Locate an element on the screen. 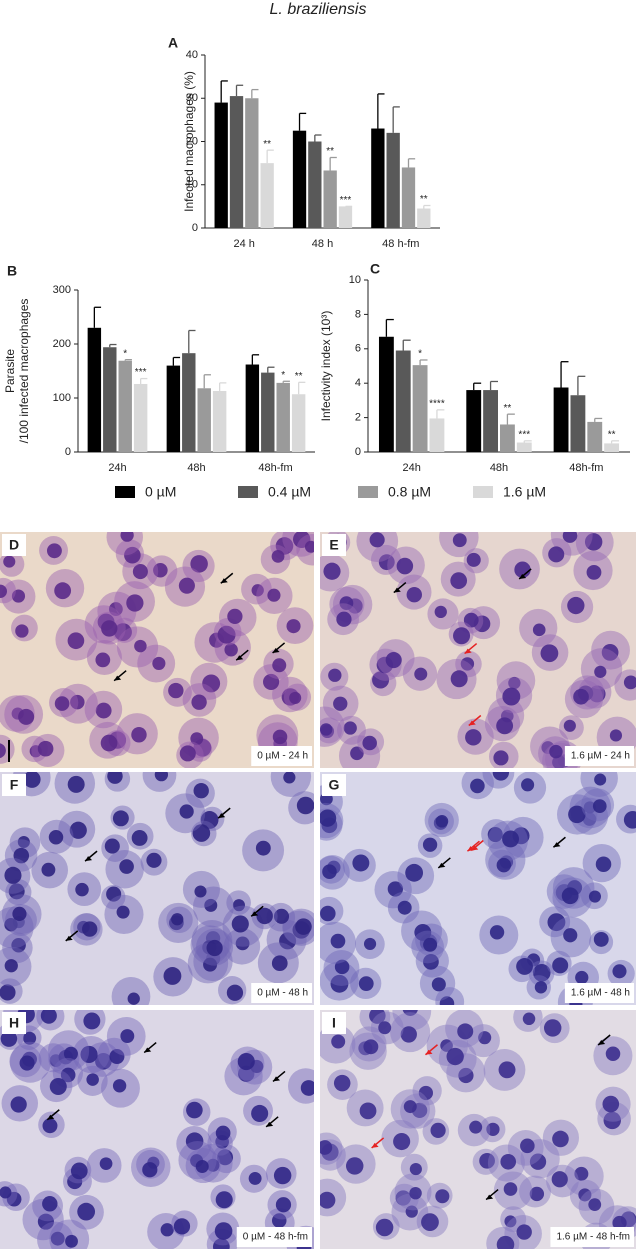 Image resolution: width=636 pixels, height=1249 pixels. y-tick-label: 8 is located at coordinates (358, 314).